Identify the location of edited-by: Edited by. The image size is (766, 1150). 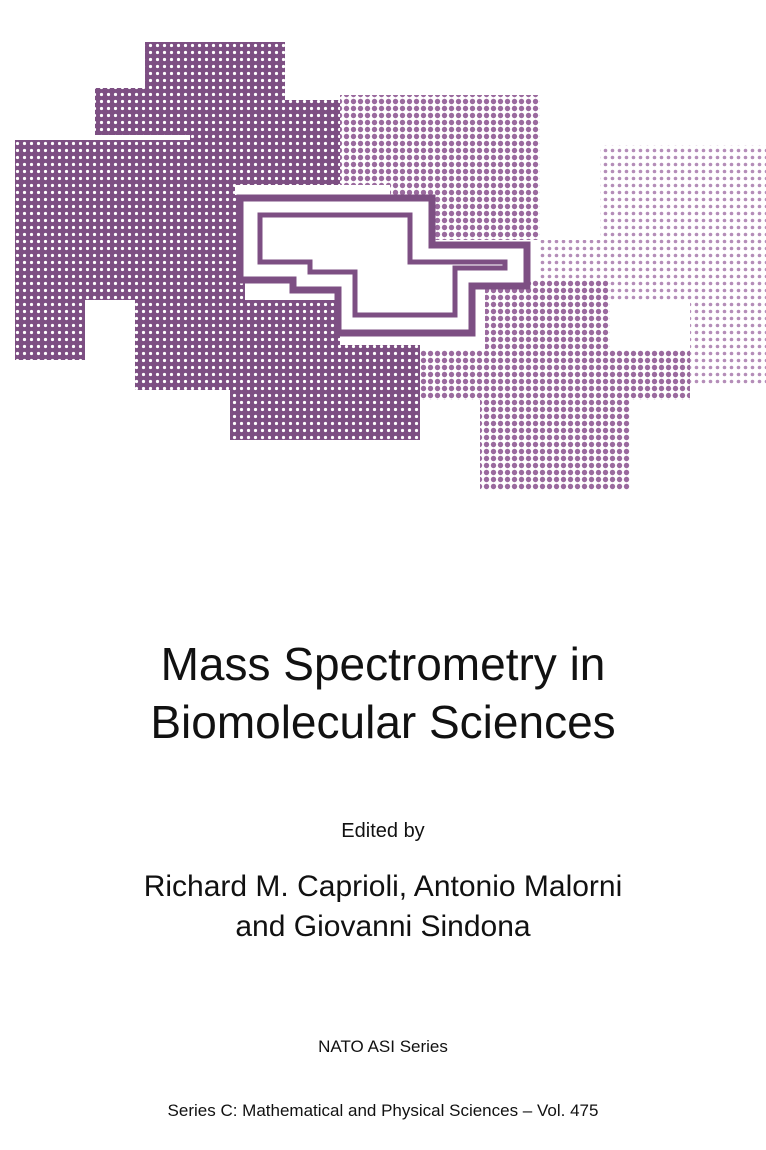
(382, 831).